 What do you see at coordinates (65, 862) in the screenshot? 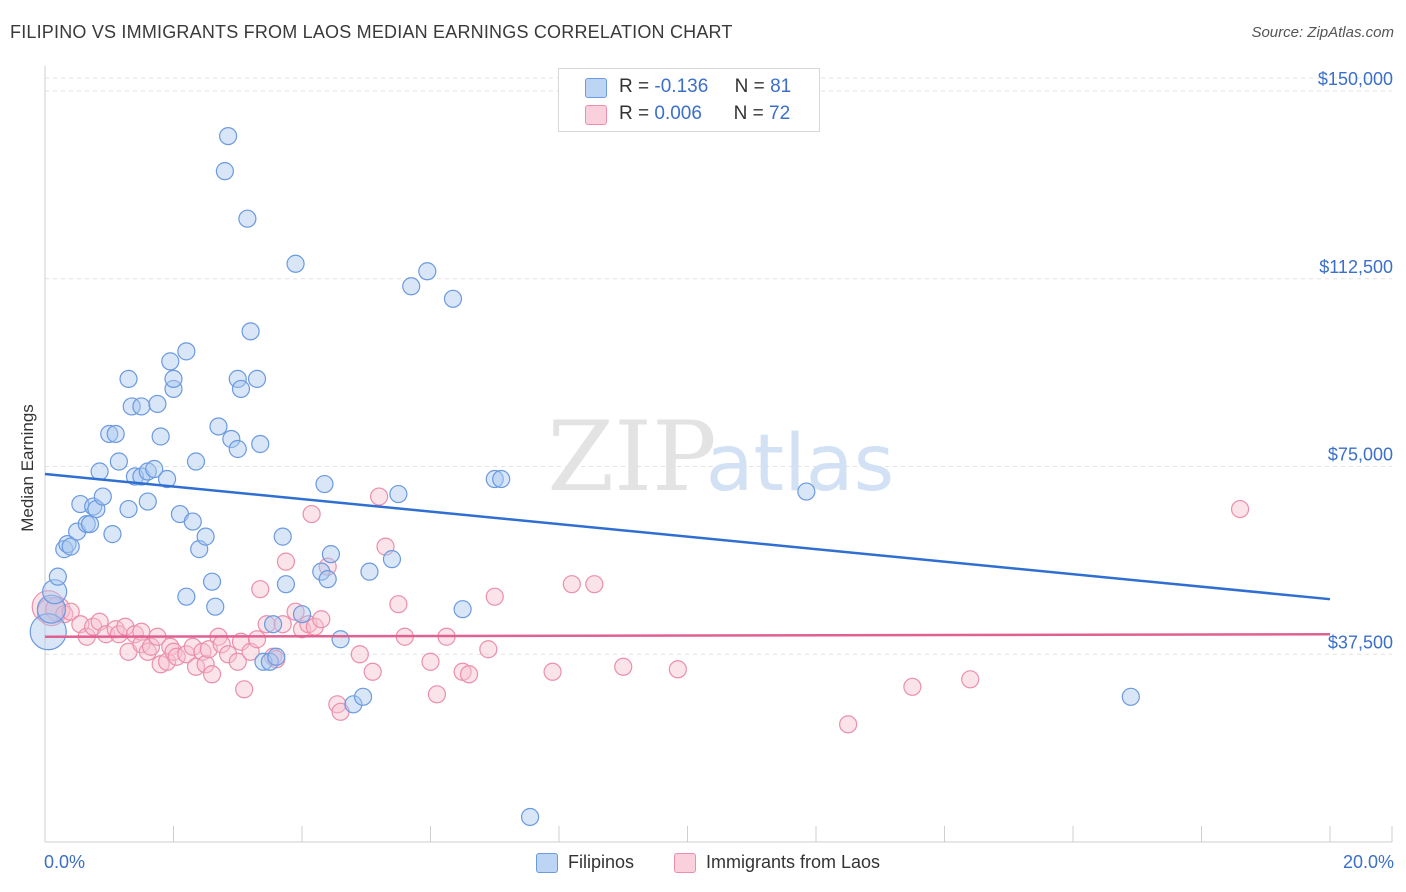
I see `x-tick-label-min: 0.0%` at bounding box center [65, 862].